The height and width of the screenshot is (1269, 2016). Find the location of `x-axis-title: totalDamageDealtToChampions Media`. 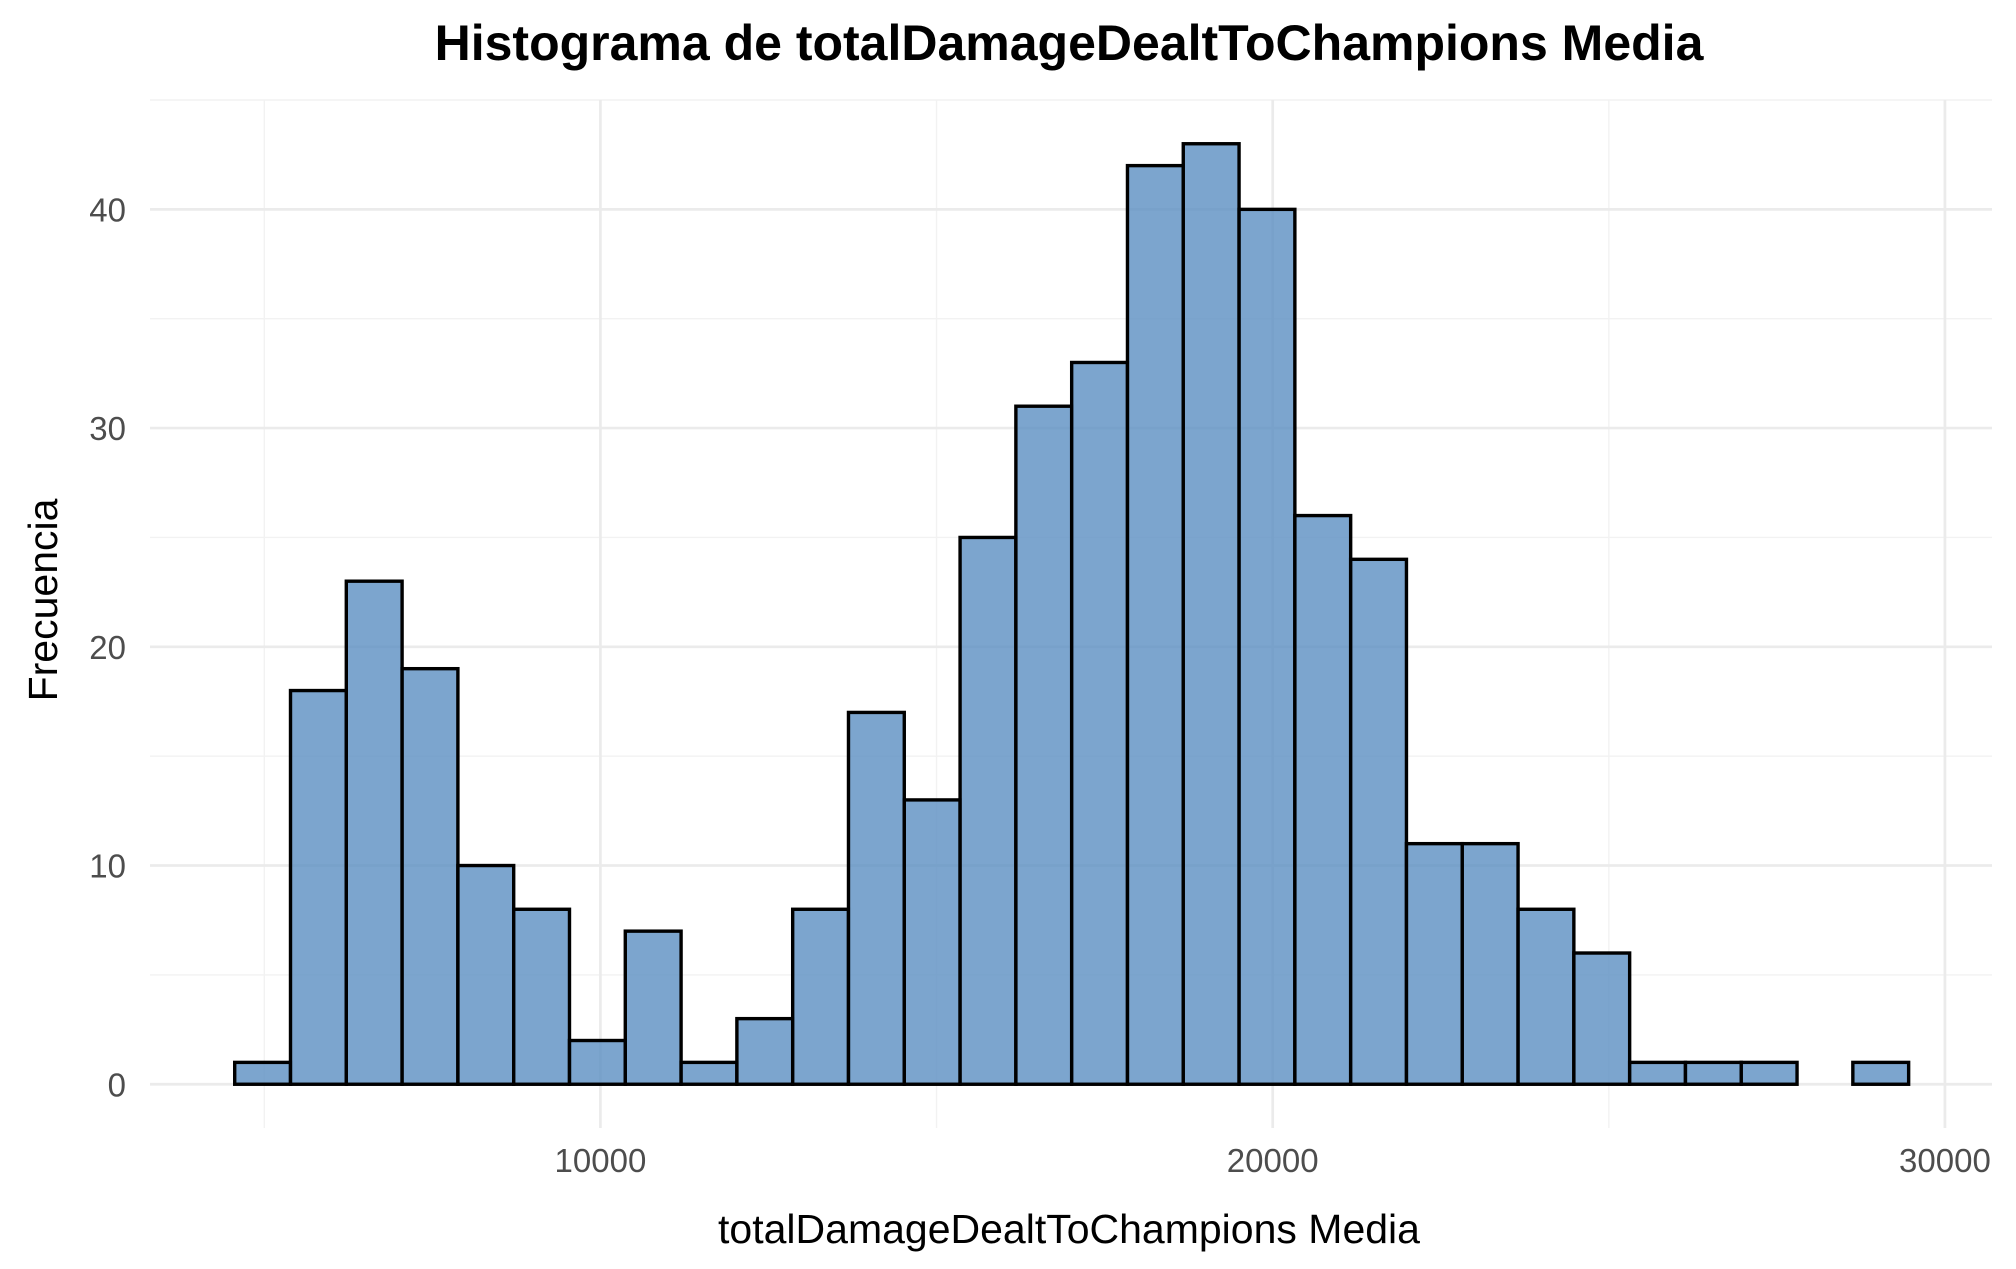

x-axis-title: totalDamageDealtToChampions Media is located at coordinates (1069, 1229).